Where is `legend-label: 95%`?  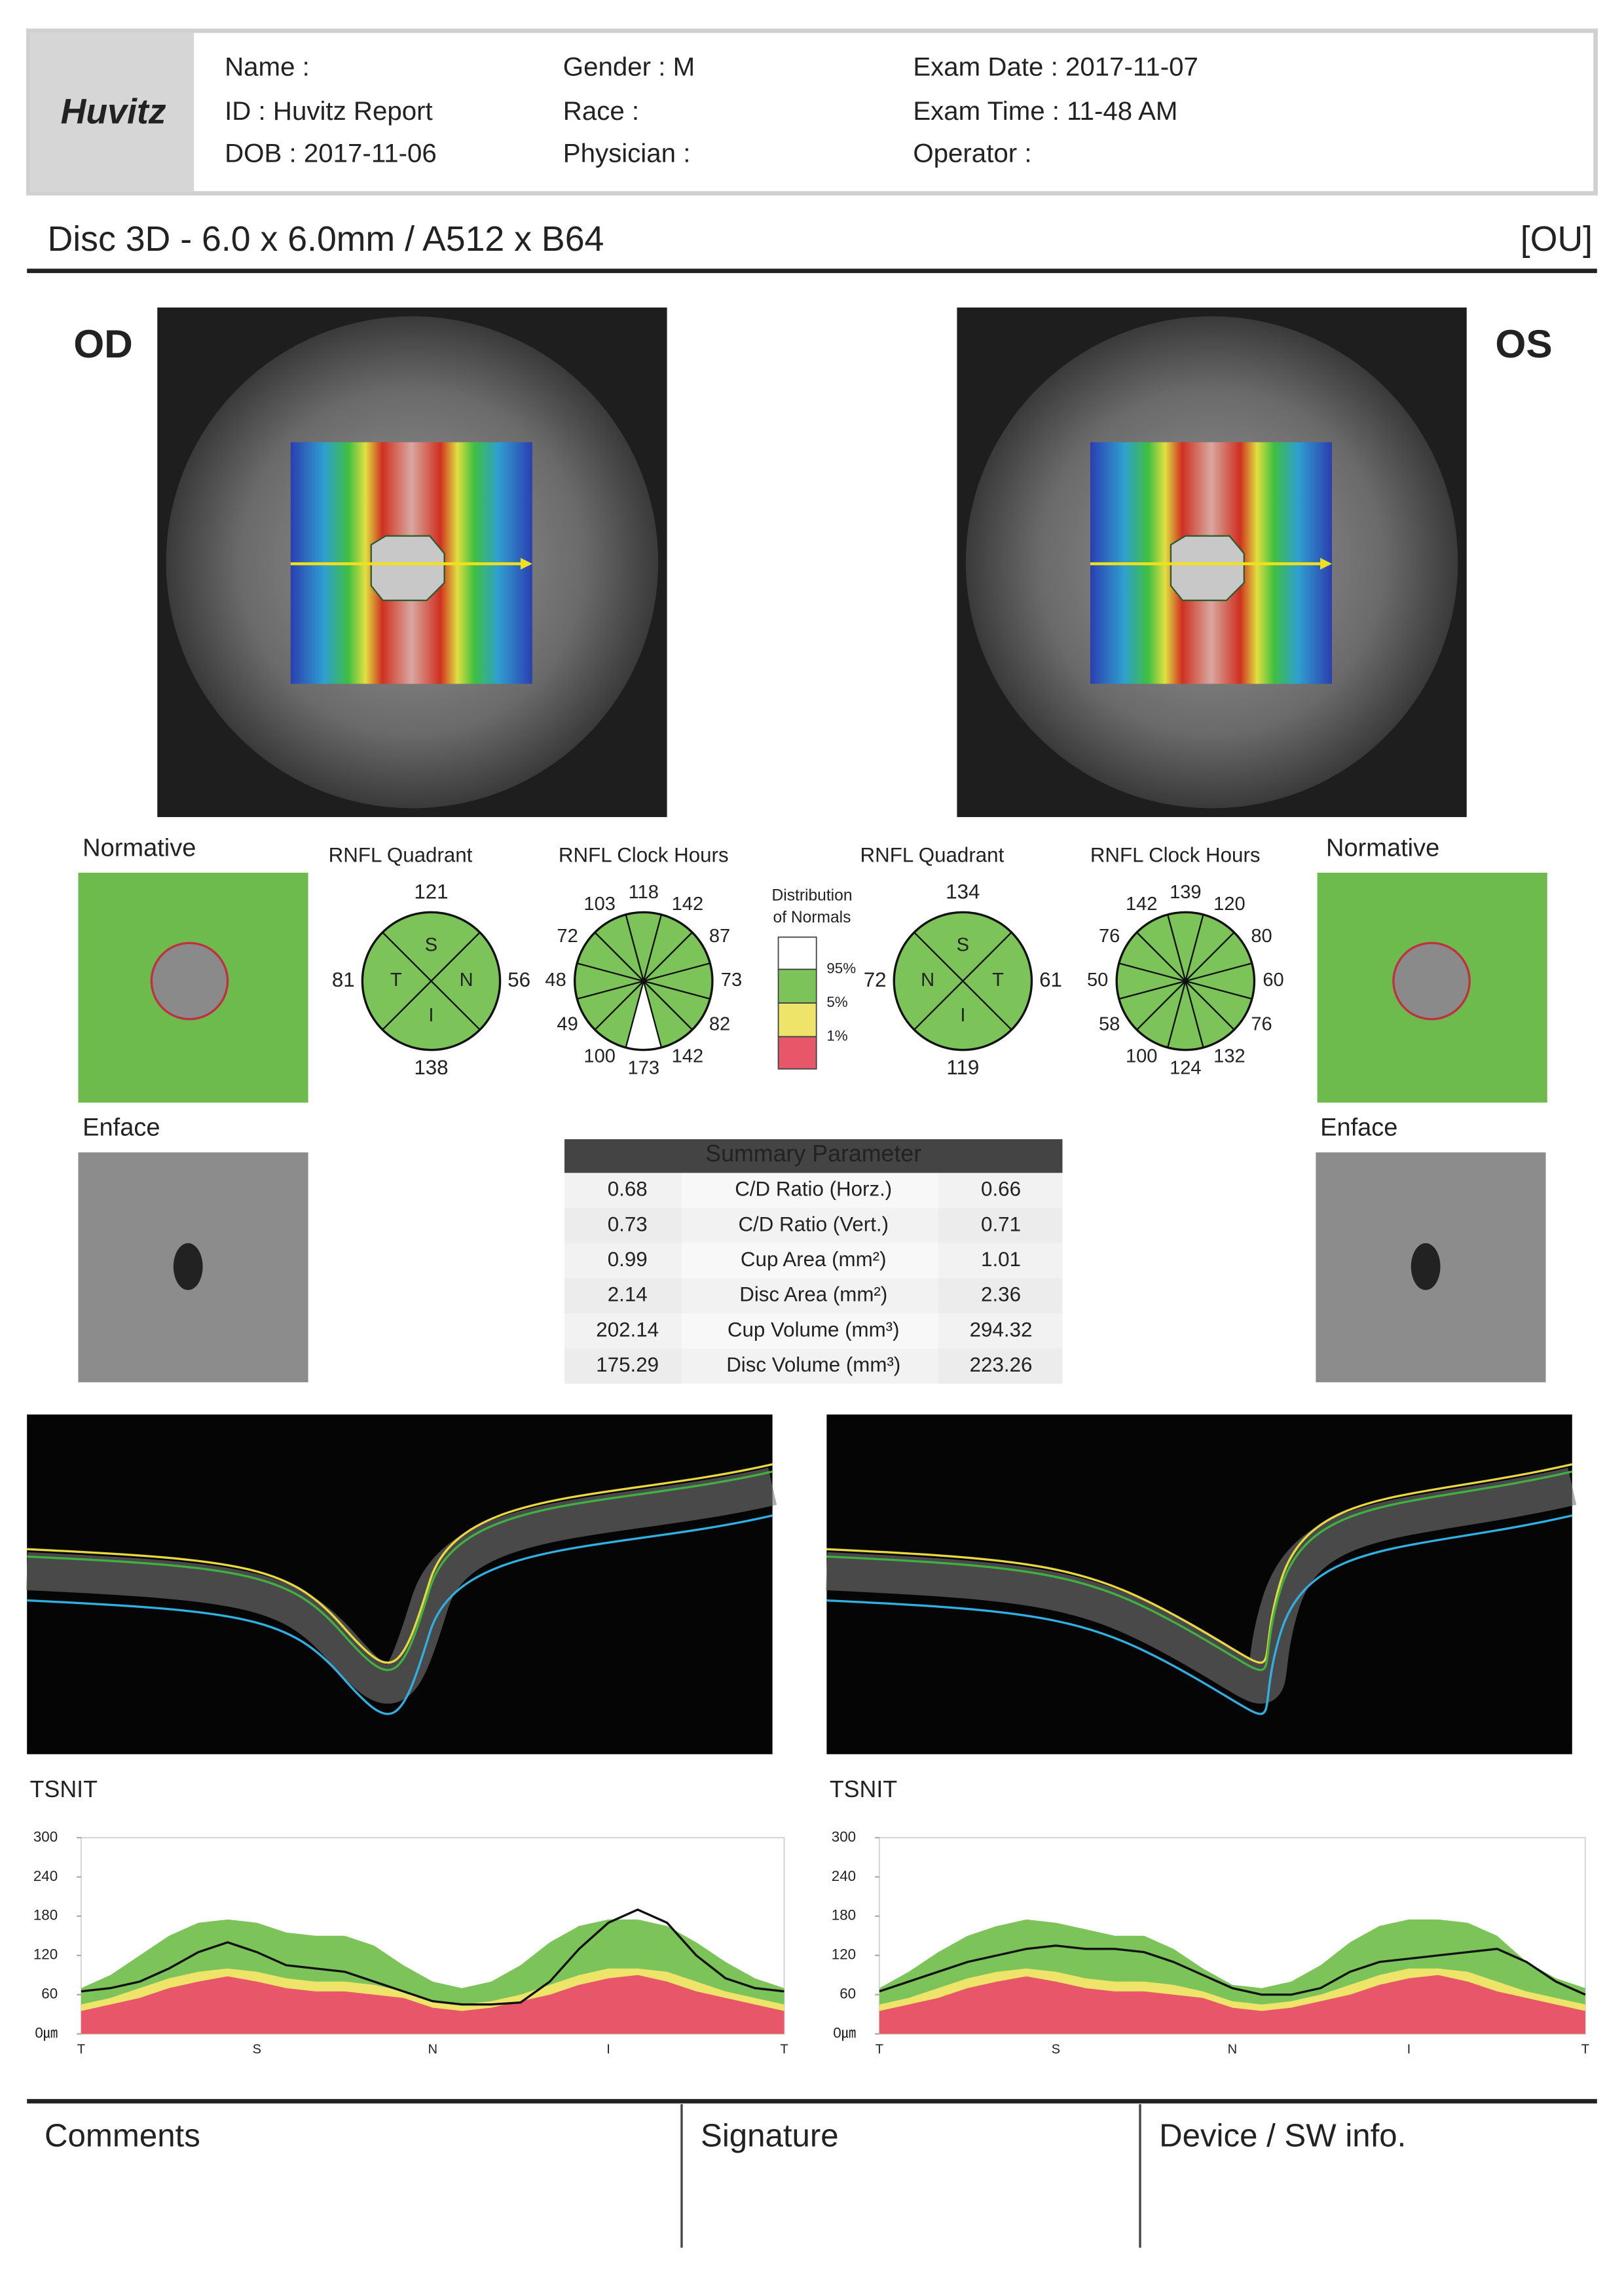 legend-label: 95% is located at coordinates (841, 968).